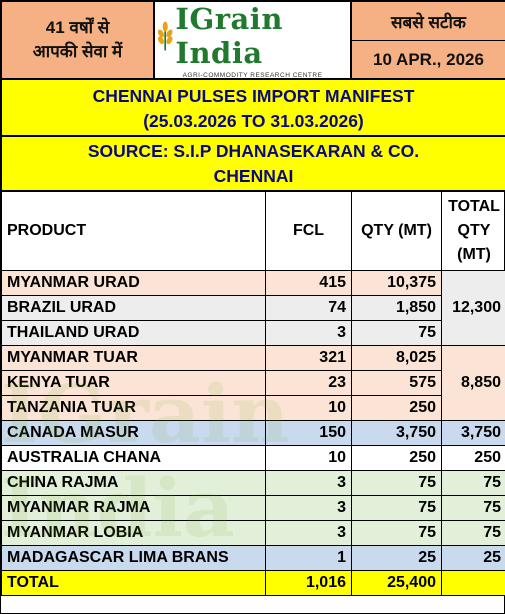  What do you see at coordinates (396, 358) in the screenshot?
I see `qty-cell: 8,025` at bounding box center [396, 358].